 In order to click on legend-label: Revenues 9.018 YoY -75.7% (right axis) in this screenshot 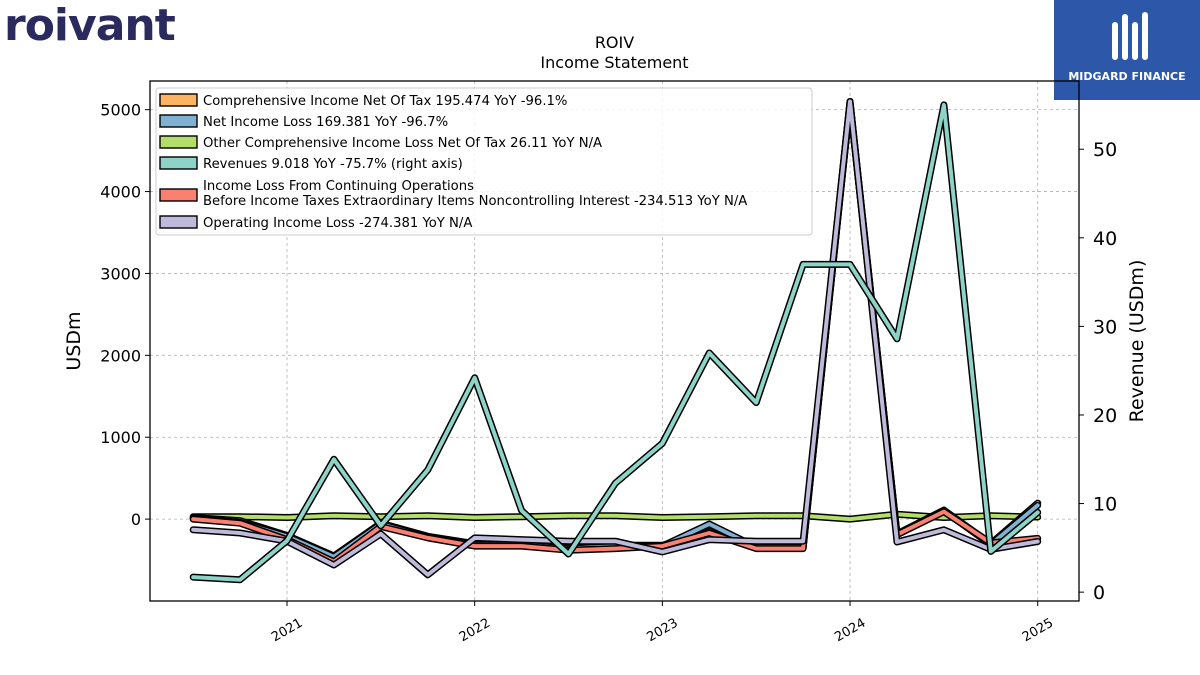, I will do `click(333, 164)`.